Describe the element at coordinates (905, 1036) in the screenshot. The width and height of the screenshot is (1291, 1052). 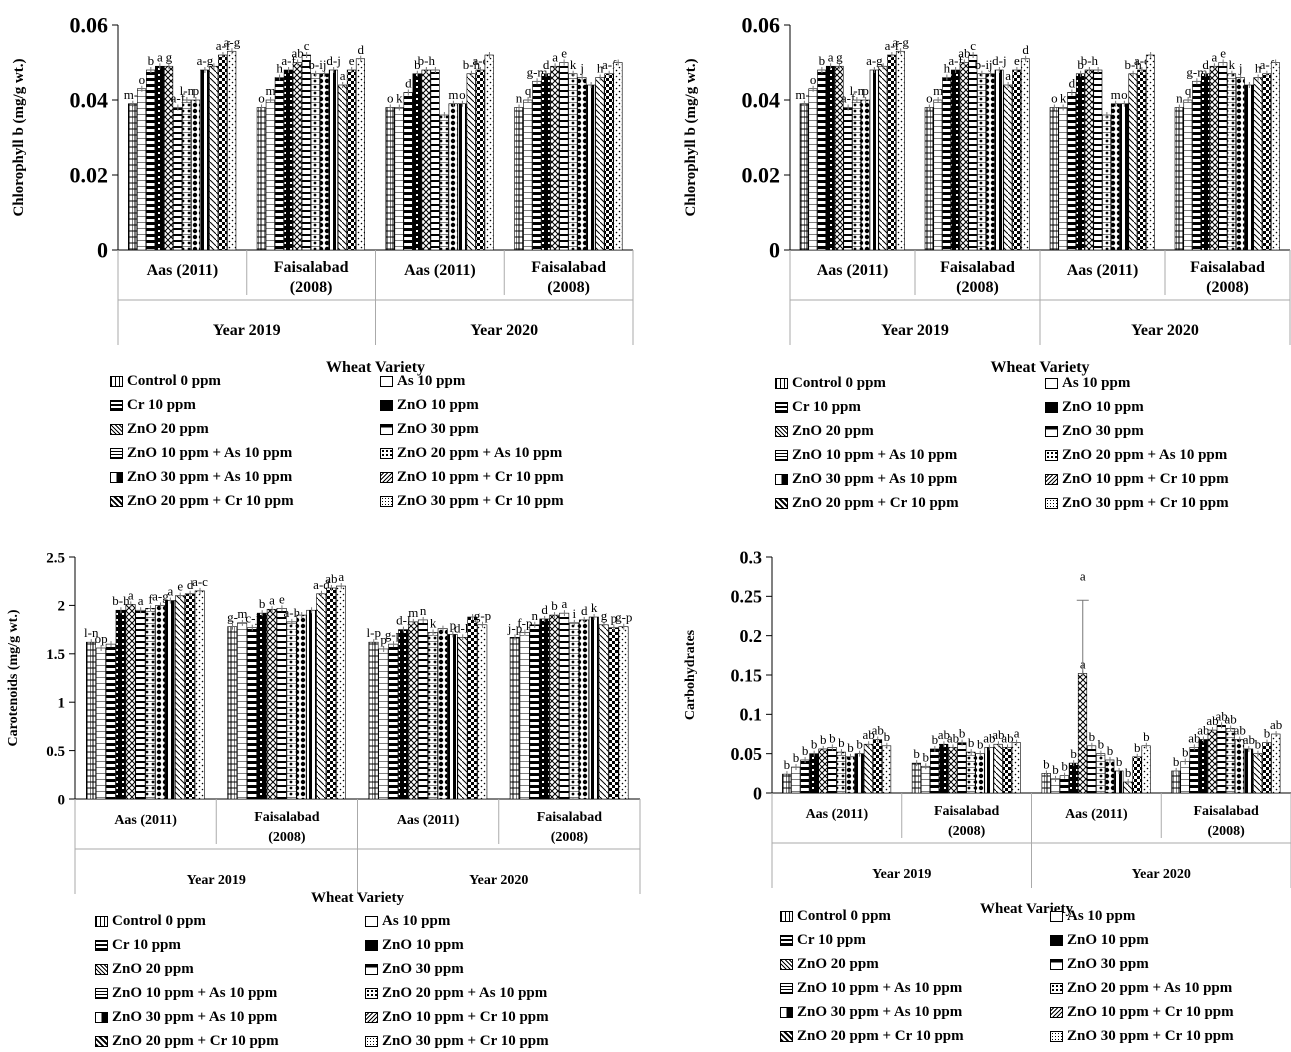
I see `legend-item: ZnO 20 ppm + Cr 10 ppm` at that location.